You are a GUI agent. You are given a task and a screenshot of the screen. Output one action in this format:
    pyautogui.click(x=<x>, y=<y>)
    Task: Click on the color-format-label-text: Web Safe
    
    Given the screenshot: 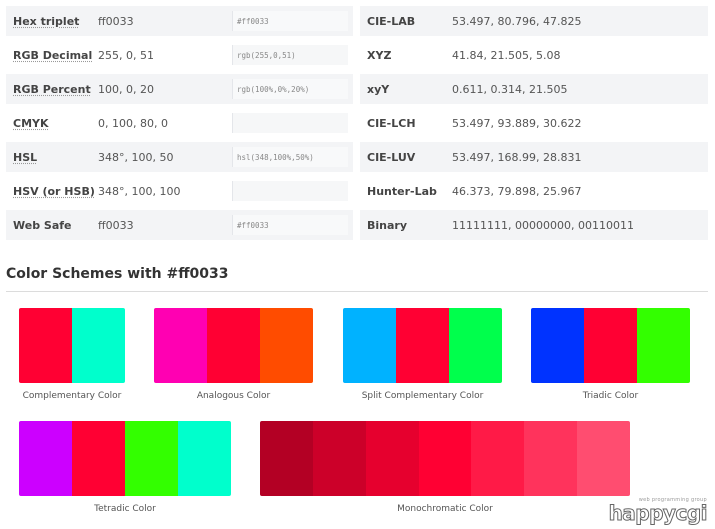 What is the action you would take?
    pyautogui.click(x=42, y=225)
    